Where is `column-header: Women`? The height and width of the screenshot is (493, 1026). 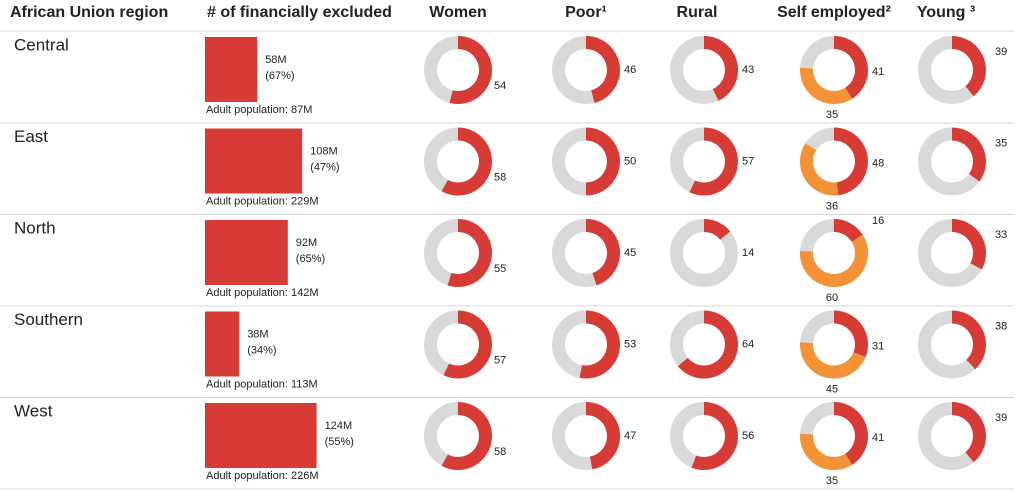
column-header: Women is located at coordinates (457, 12).